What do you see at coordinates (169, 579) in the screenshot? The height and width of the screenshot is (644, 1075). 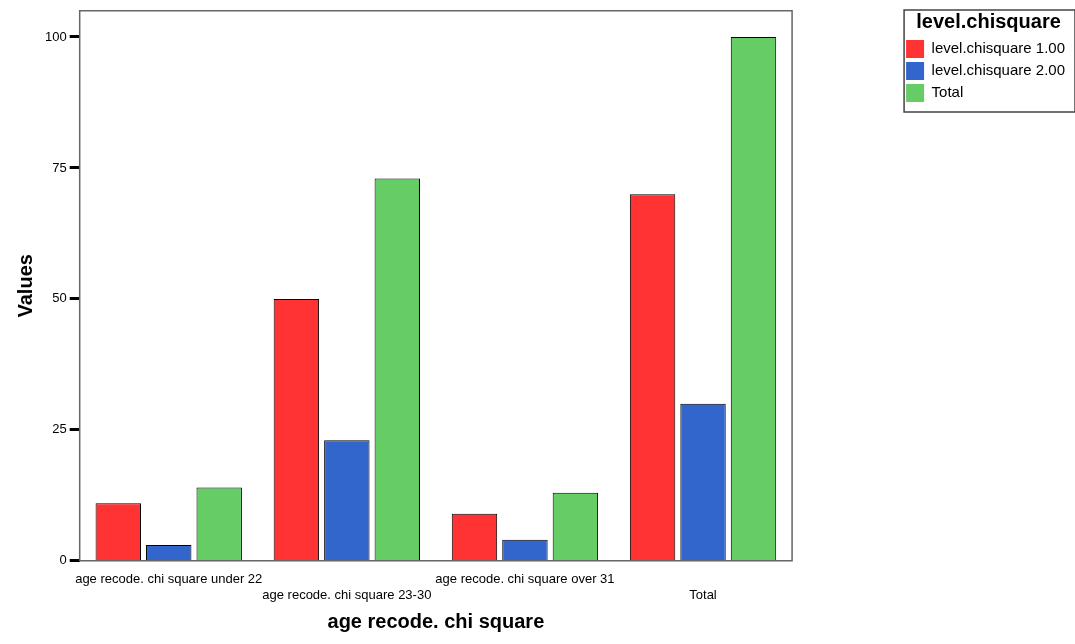 I see `x-tick-label: age recode. chi square under 22` at bounding box center [169, 579].